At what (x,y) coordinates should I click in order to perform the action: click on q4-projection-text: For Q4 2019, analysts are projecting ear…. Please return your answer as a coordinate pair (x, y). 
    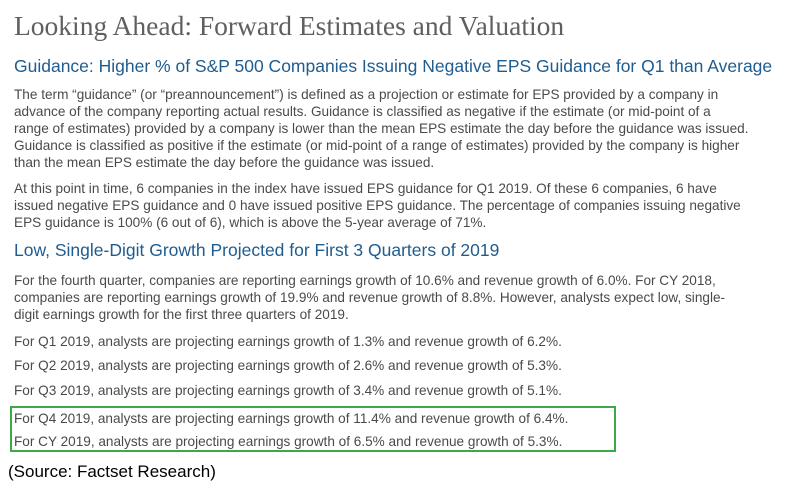
    Looking at the image, I should click on (291, 418).